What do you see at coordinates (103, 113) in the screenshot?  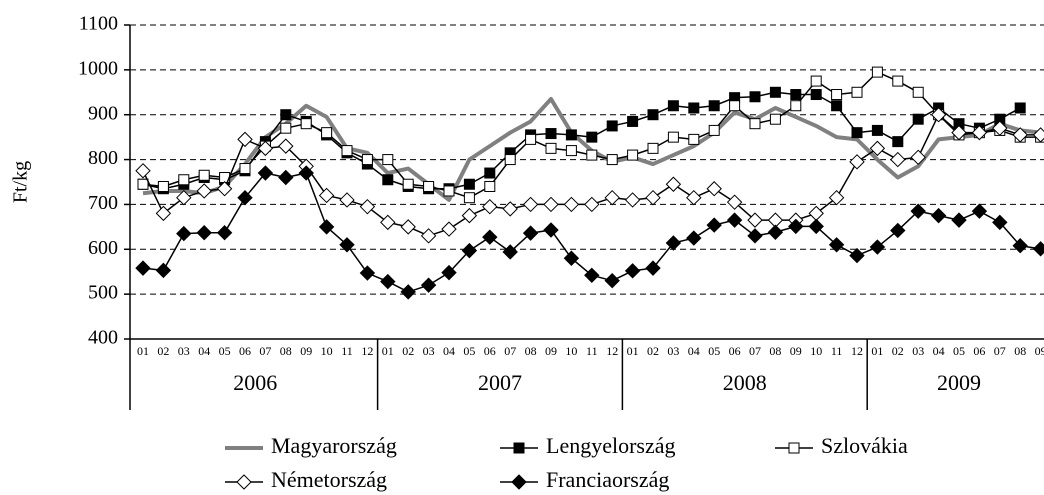 I see `y-tick-label: 900` at bounding box center [103, 113].